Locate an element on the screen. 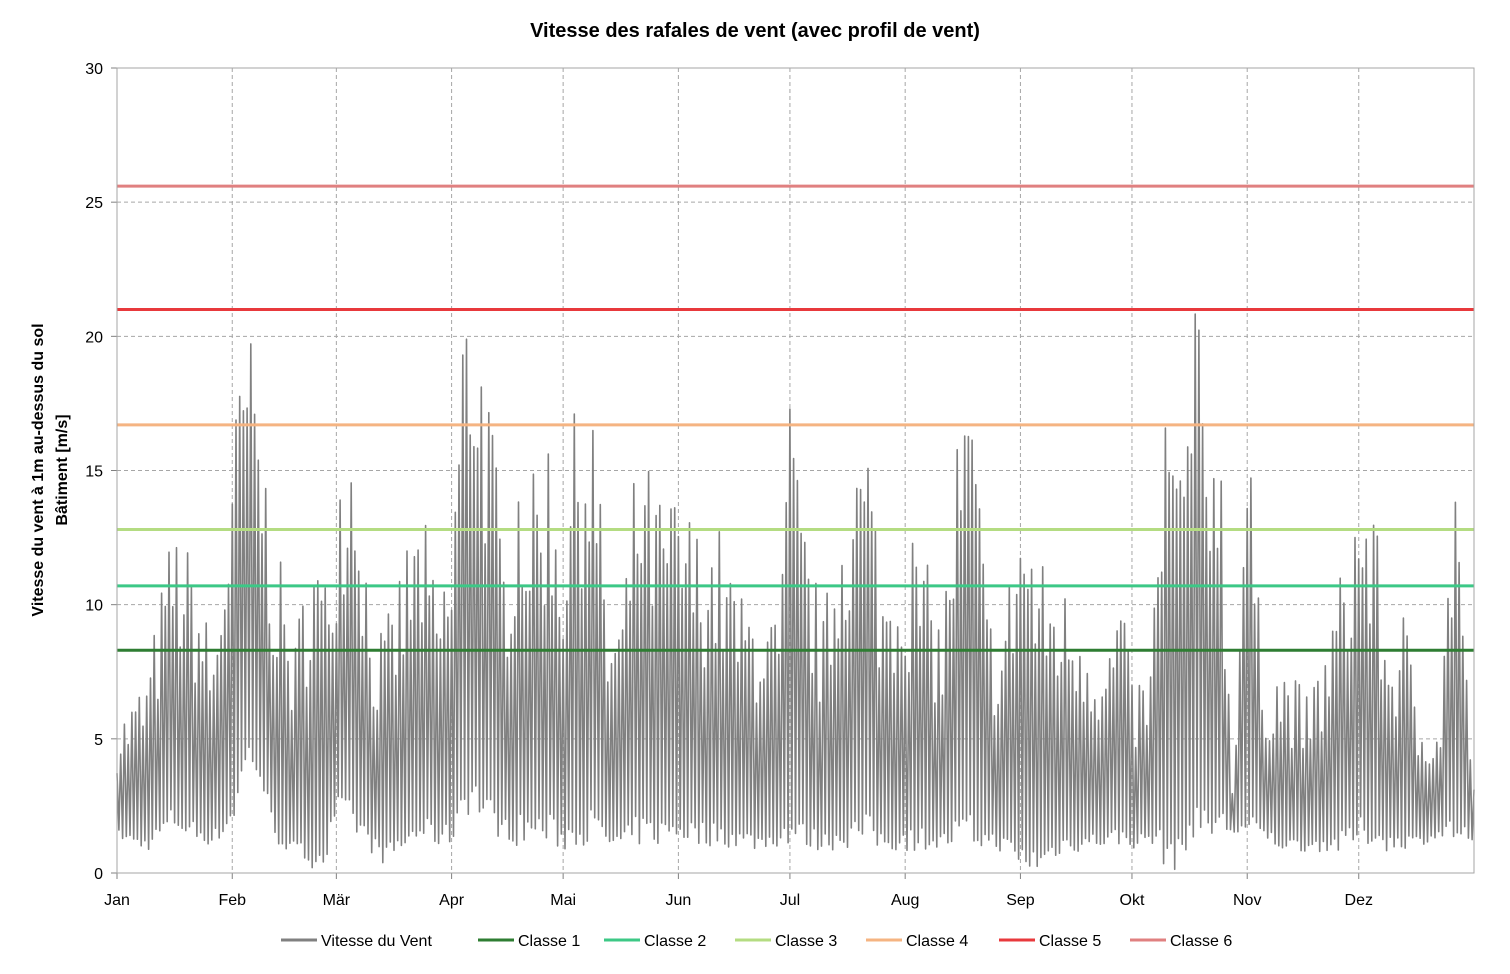 The height and width of the screenshot is (974, 1510). x-tick-label: Apr is located at coordinates (452, 900).